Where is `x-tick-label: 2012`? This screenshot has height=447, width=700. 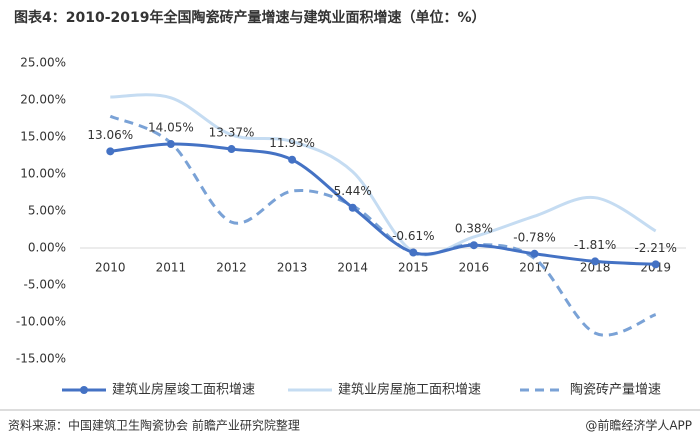
x-tick-label: 2012 is located at coordinates (231, 268).